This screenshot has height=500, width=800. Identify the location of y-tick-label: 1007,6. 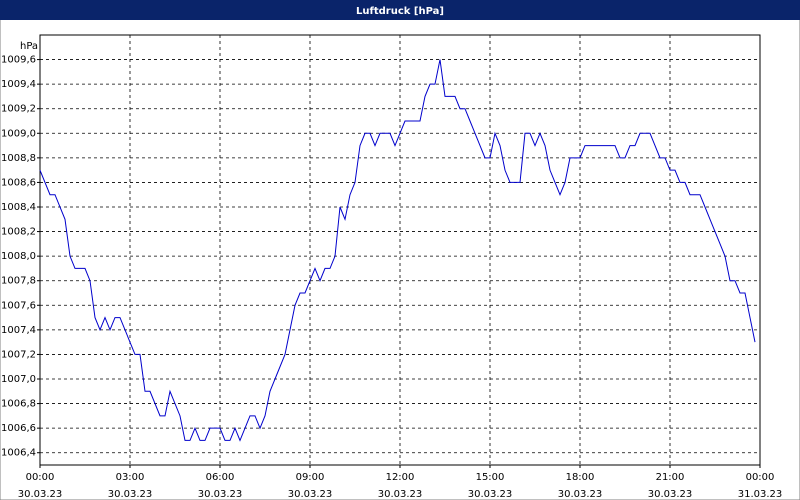
(18, 305).